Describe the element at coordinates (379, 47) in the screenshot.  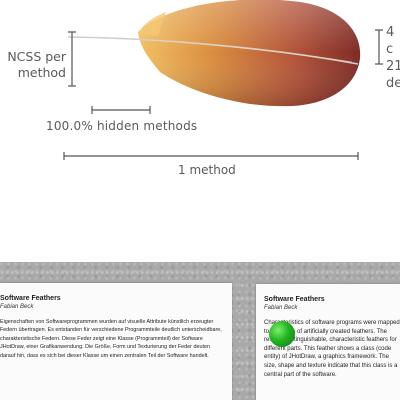
I see `right-bracket` at that location.